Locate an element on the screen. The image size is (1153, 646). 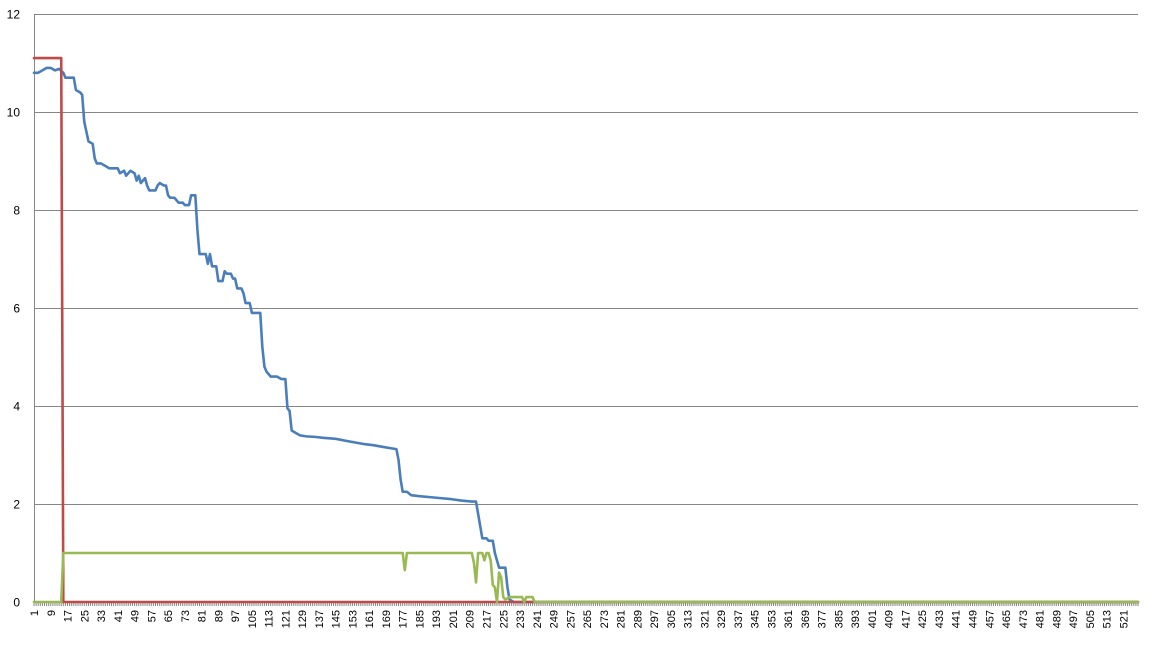
x-tick-label: 217 is located at coordinates (487, 619).